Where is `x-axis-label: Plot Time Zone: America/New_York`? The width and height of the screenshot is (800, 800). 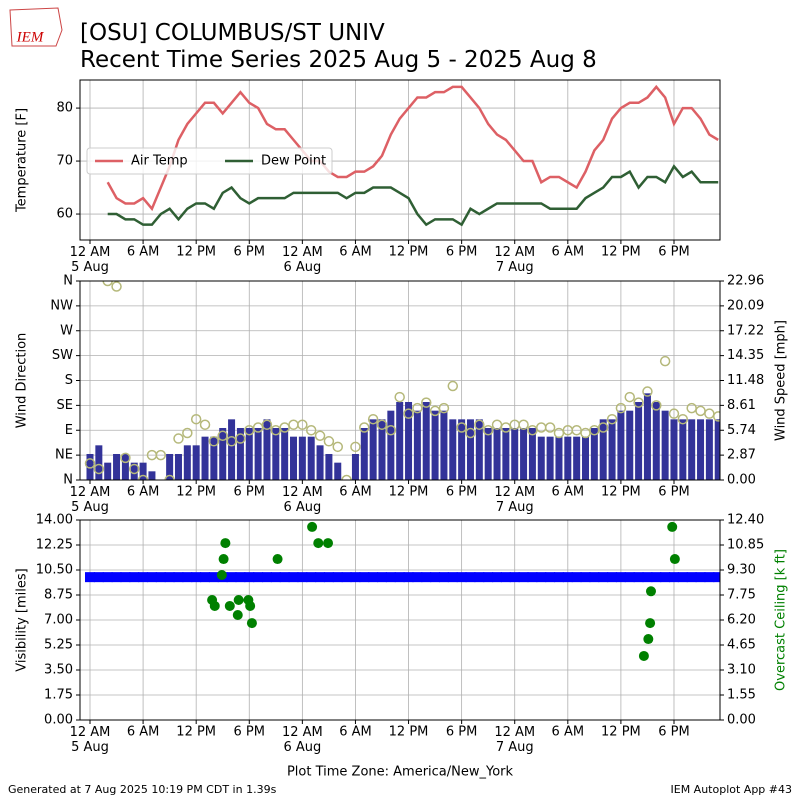
x-axis-label: Plot Time Zone: America/New_York is located at coordinates (400, 772).